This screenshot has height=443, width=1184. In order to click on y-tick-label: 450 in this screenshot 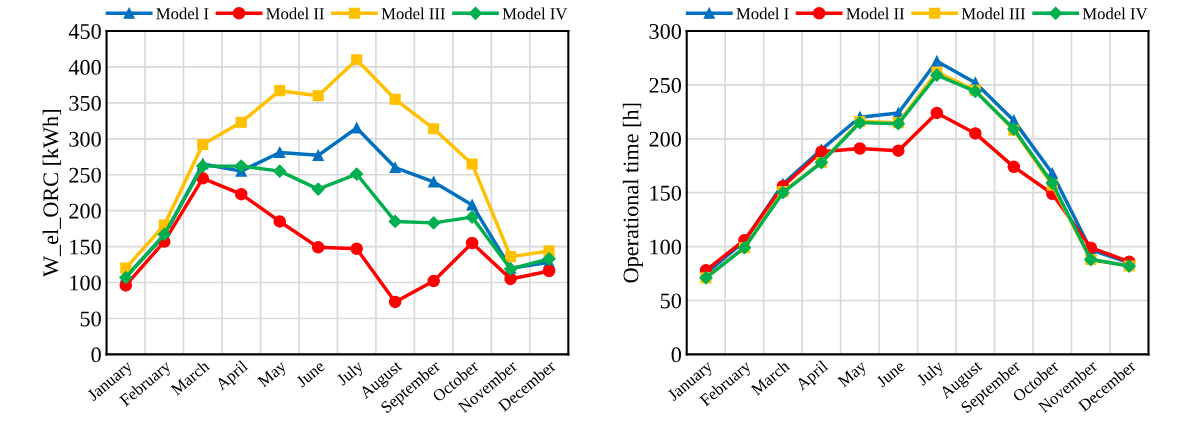, I will do `click(84, 31)`.